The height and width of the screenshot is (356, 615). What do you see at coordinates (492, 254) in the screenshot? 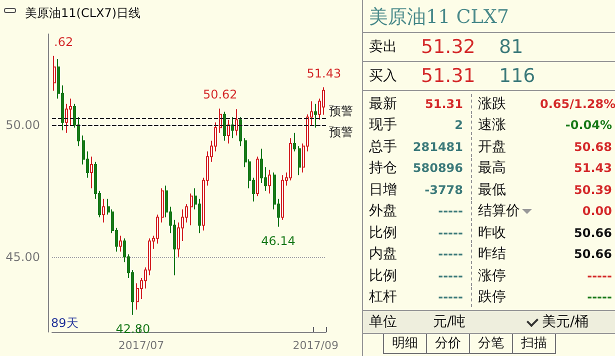
I see `text: 昨结` at bounding box center [492, 254].